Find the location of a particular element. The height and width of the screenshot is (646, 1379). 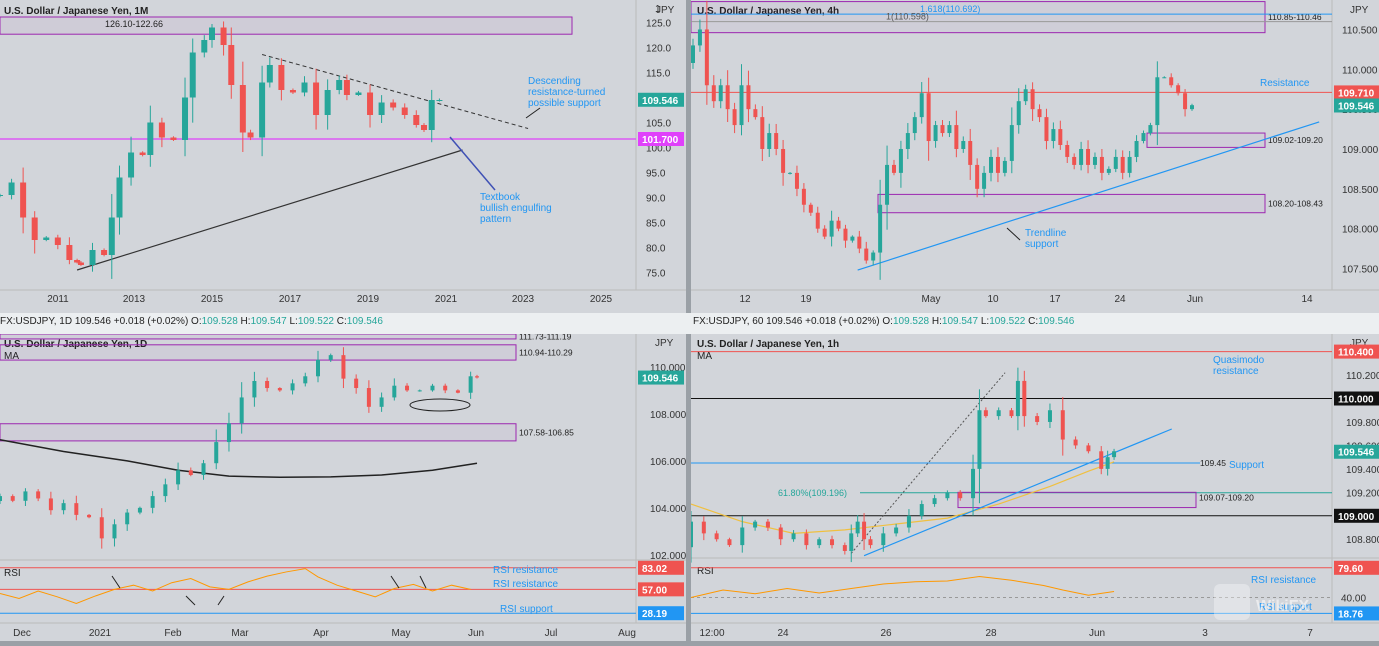

y-tick-label: 109.200 is located at coordinates (1362, 493).